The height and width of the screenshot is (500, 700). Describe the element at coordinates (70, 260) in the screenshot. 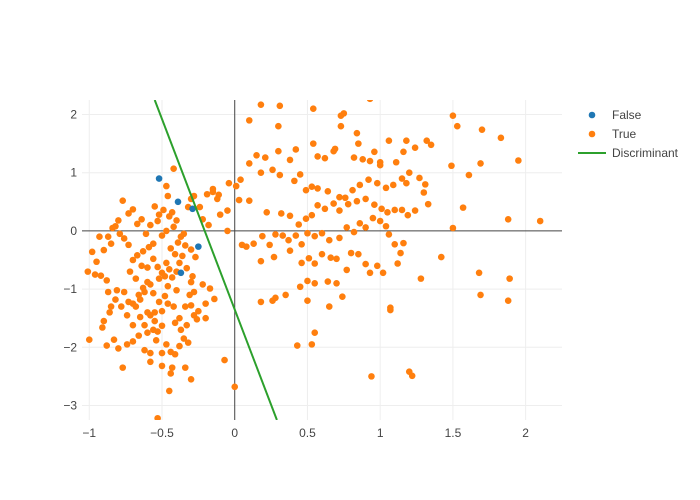

I see `y-axis-ticks: −3 −2 −1 0 1 2` at that location.